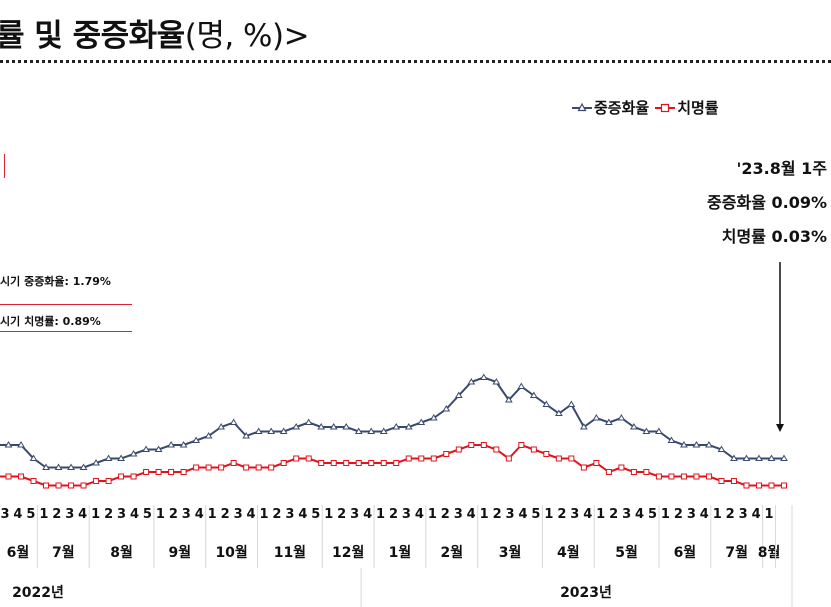  Describe the element at coordinates (767, 203) in the screenshot. I see `latest-annotation: '23.8월 1주 중증화율 0.09% 치명률 0.03%` at that location.